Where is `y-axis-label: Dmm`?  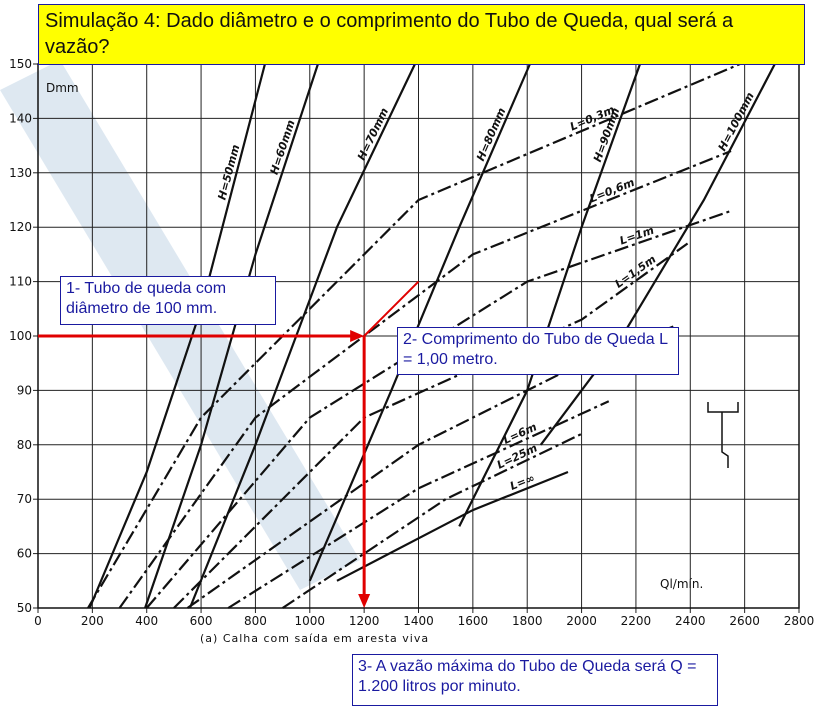 y-axis-label: Dmm is located at coordinates (62, 88).